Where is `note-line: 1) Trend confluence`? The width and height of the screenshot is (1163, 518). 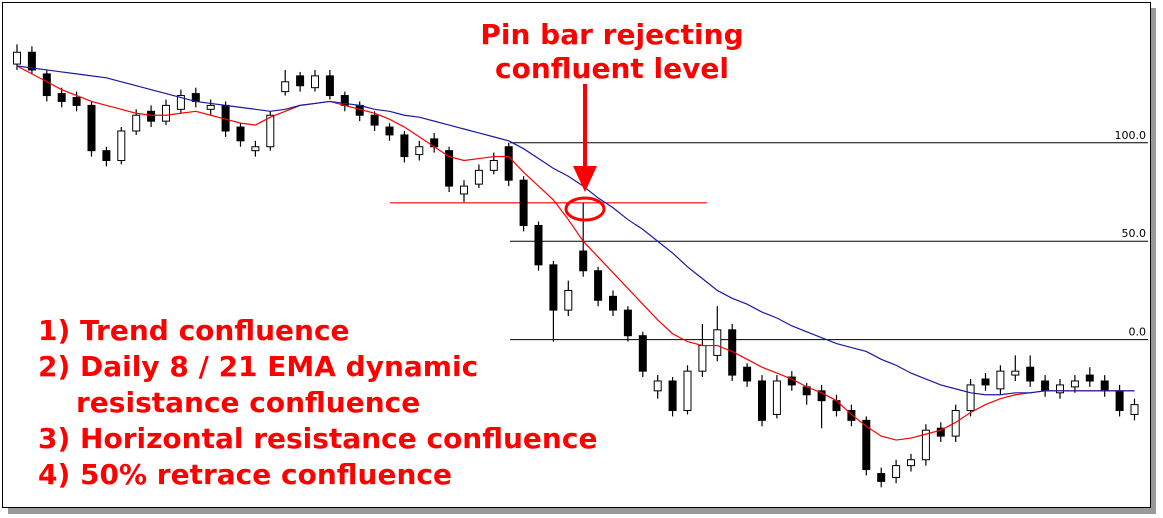
note-line: 1) Trend confluence is located at coordinates (194, 330).